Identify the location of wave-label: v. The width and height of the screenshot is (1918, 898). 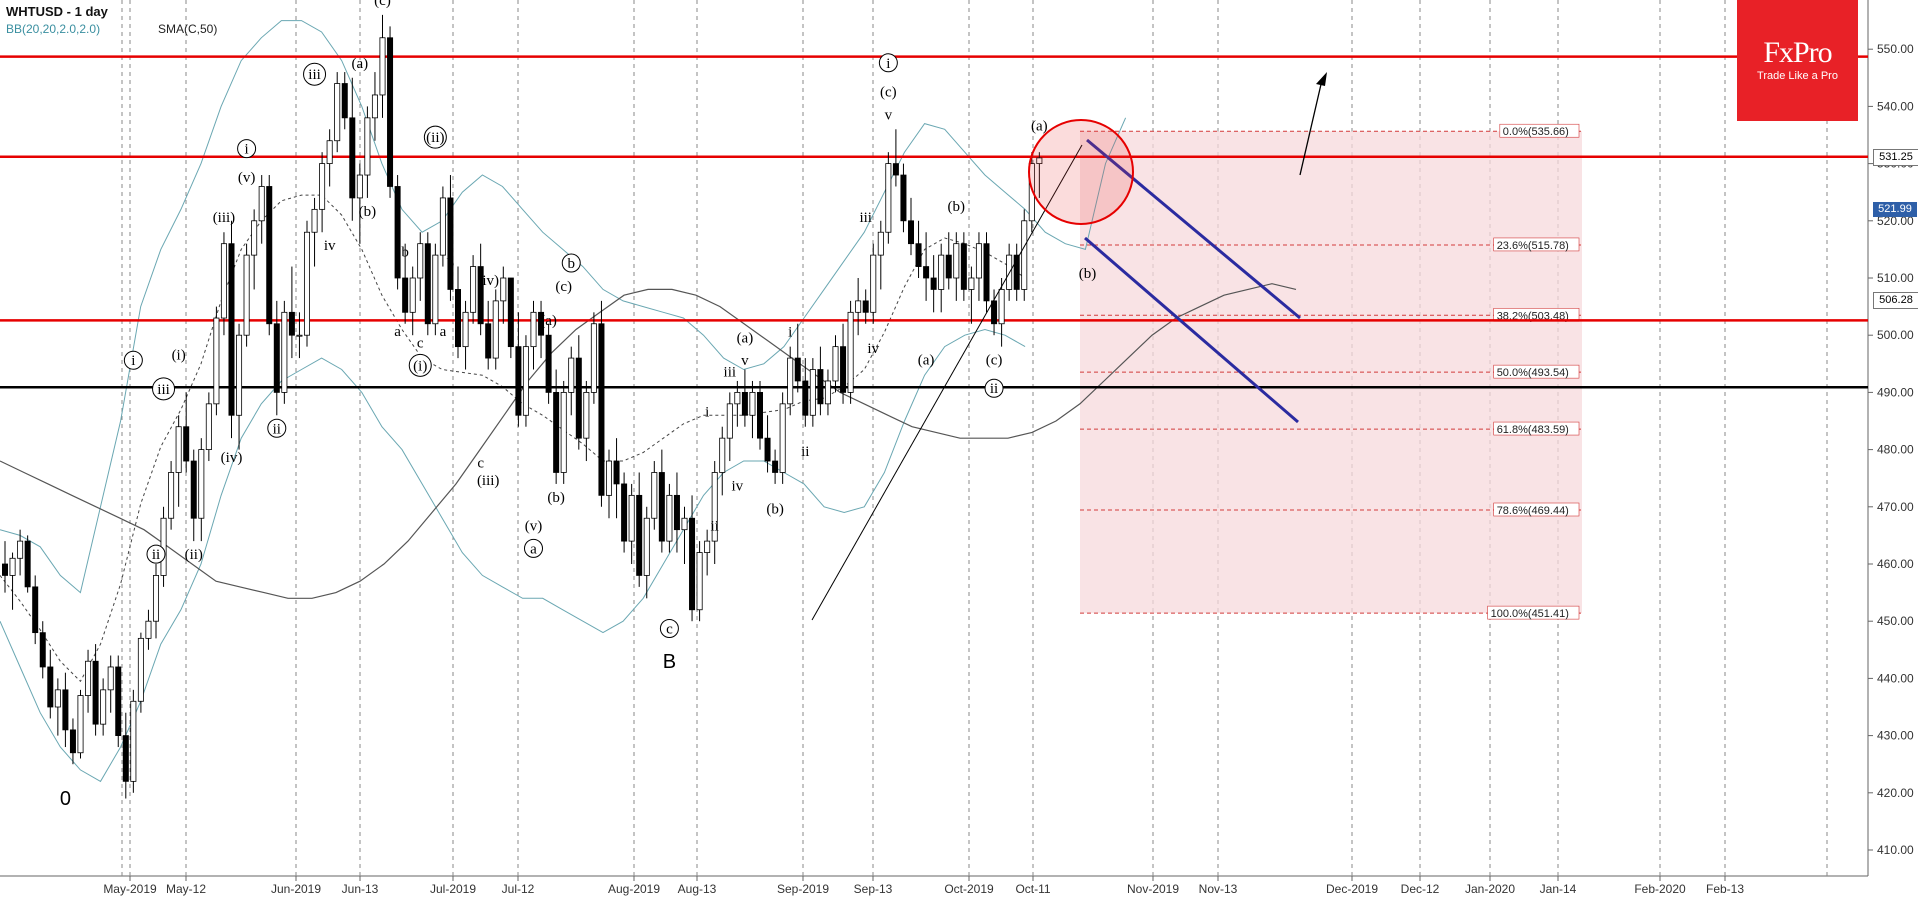
(745, 361).